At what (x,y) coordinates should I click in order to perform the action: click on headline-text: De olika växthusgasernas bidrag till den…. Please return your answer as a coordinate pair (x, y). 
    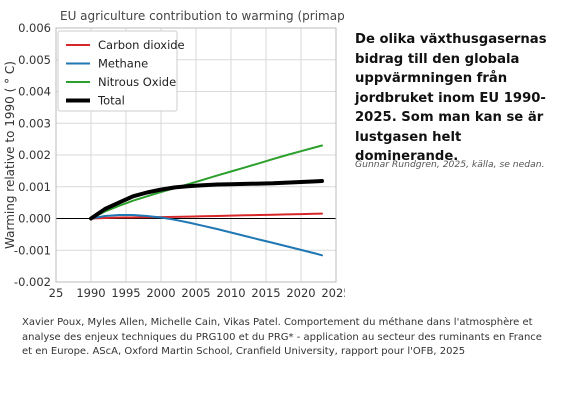
    Looking at the image, I should click on (451, 98).